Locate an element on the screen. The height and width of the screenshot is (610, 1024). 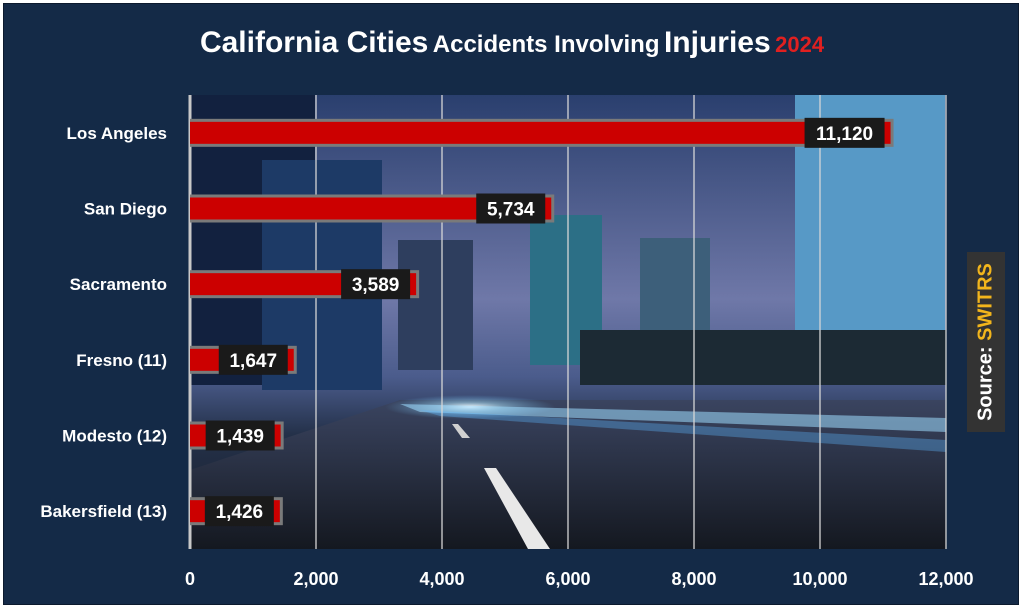
source-value: SWITRS is located at coordinates (985, 302).